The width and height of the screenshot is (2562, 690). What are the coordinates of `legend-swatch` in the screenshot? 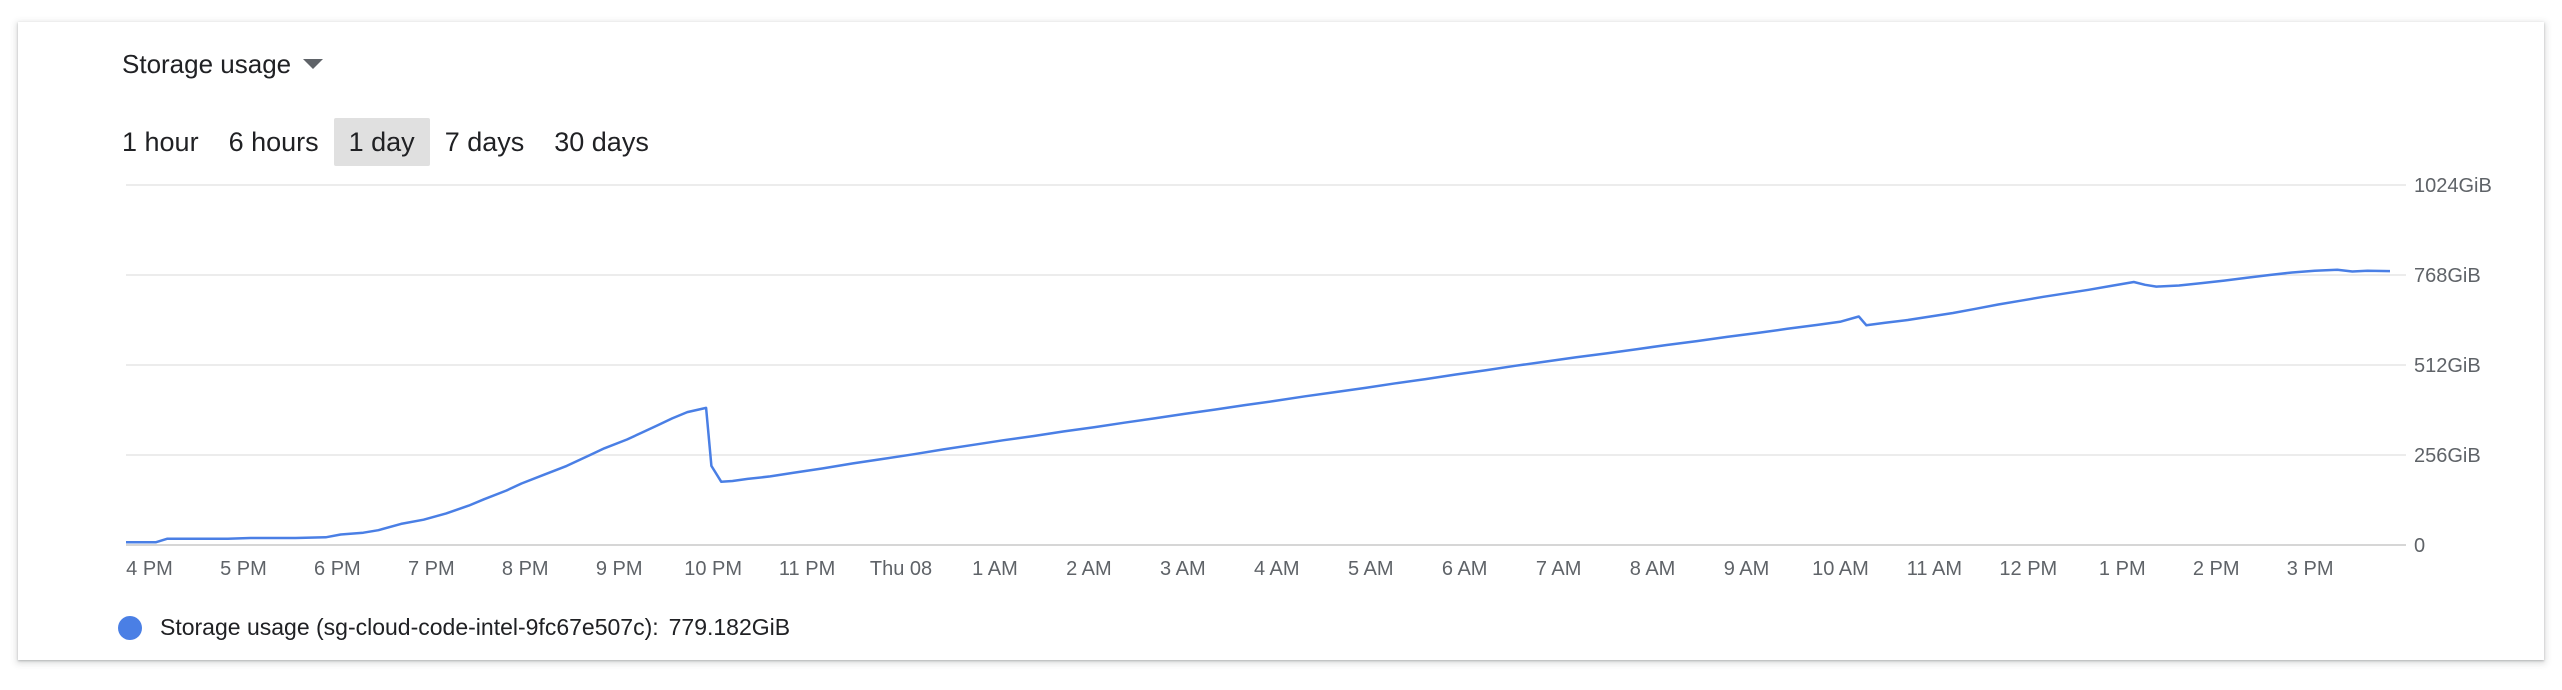 It's located at (130, 627).